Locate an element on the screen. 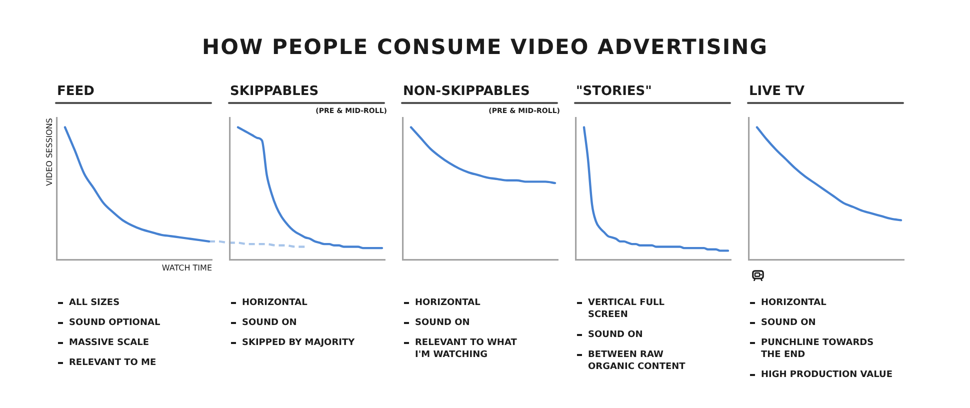 Image resolution: width=970 pixels, height=408 pixels. chart-title: "STORIES" is located at coordinates (614, 91).